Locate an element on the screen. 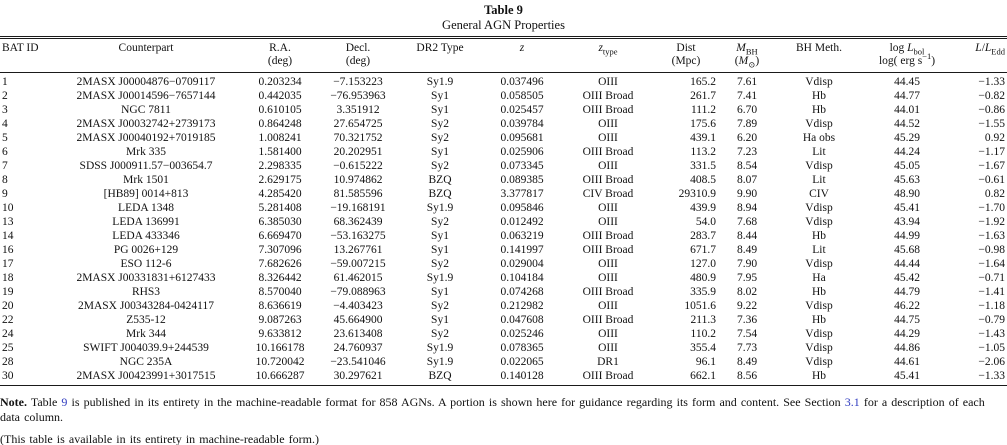  cell-dist: 127.0 is located at coordinates (703, 264).